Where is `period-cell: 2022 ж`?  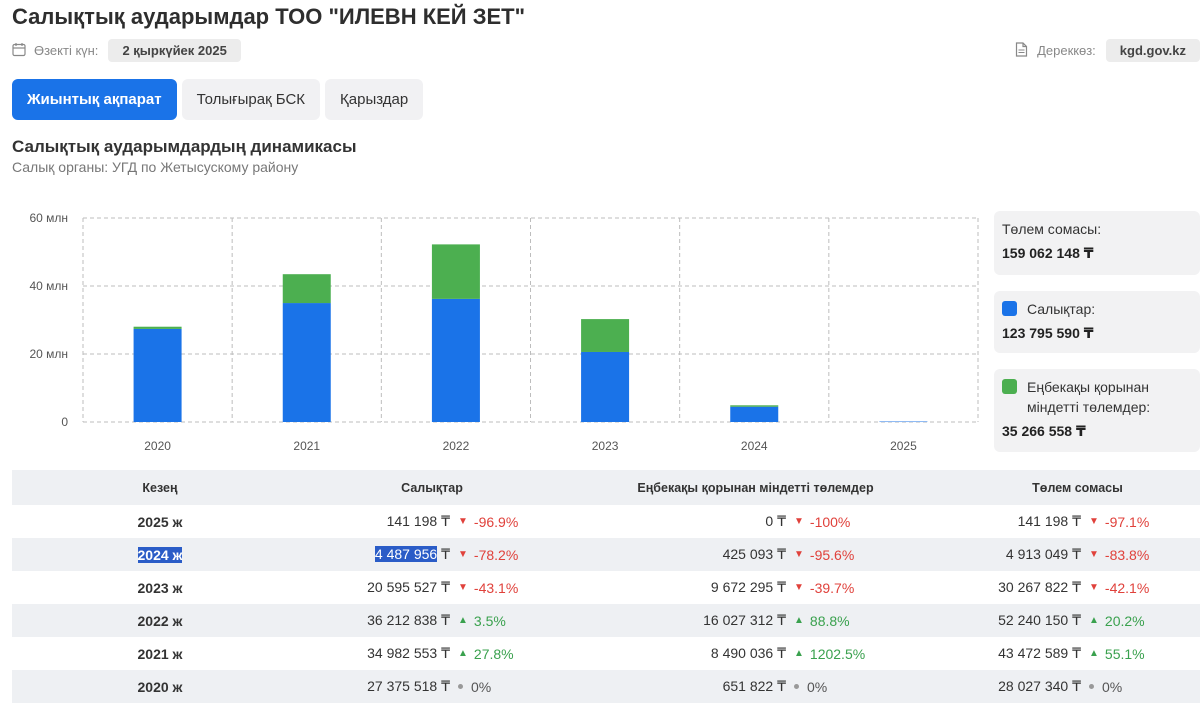 period-cell: 2022 ж is located at coordinates (160, 620).